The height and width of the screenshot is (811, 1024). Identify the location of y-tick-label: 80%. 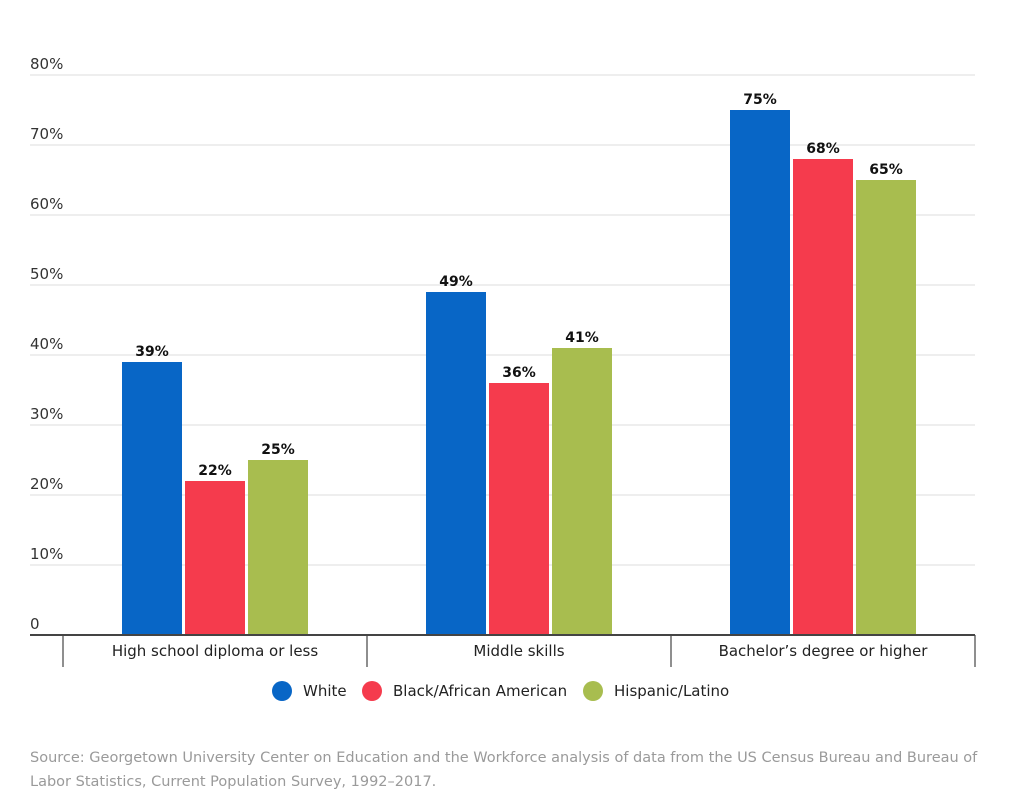
(46, 64).